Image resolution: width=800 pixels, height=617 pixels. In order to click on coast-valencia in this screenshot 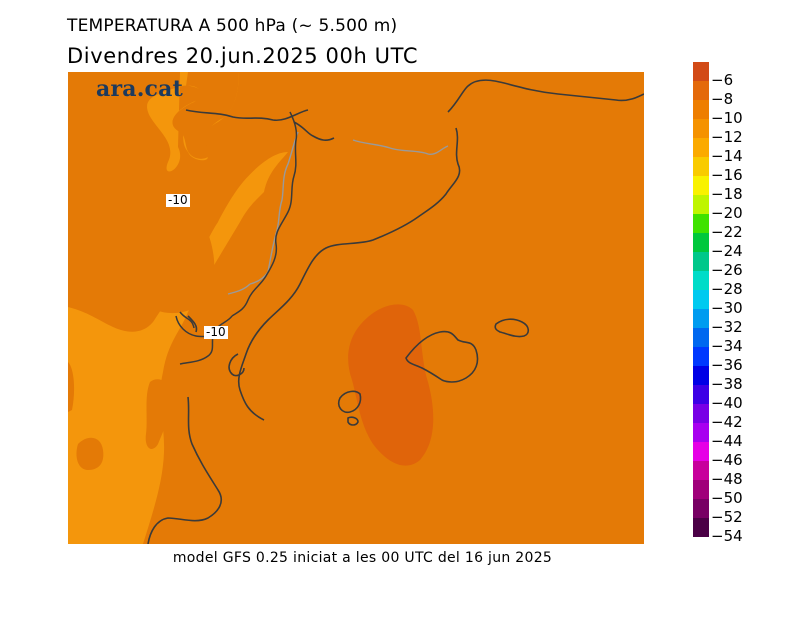, I will do `click(185, 470)`.